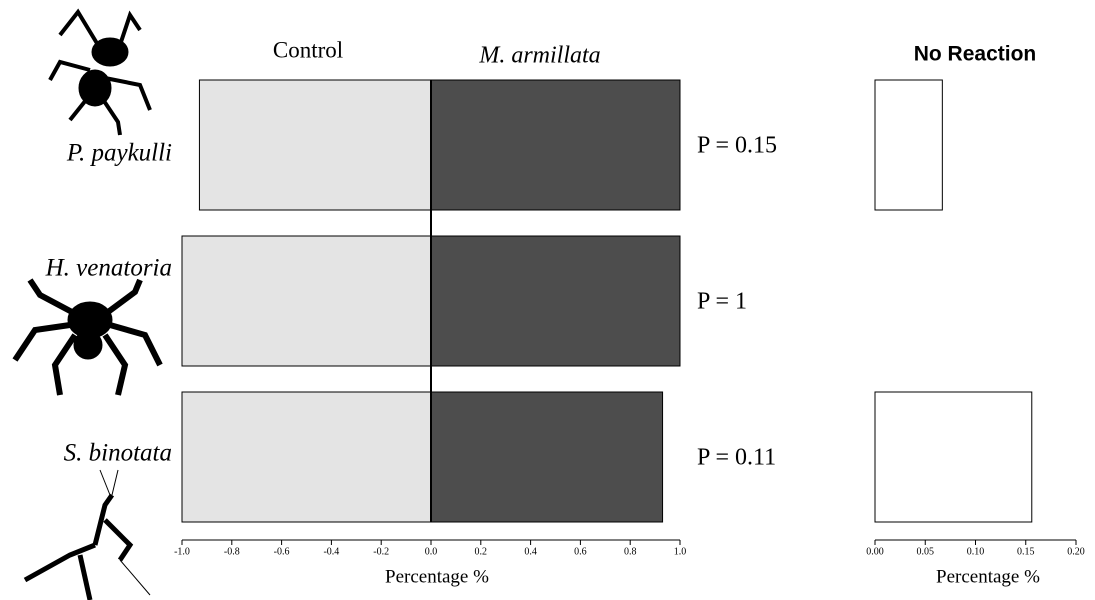  What do you see at coordinates (87, 534) in the screenshot?
I see `mantis-icon` at bounding box center [87, 534].